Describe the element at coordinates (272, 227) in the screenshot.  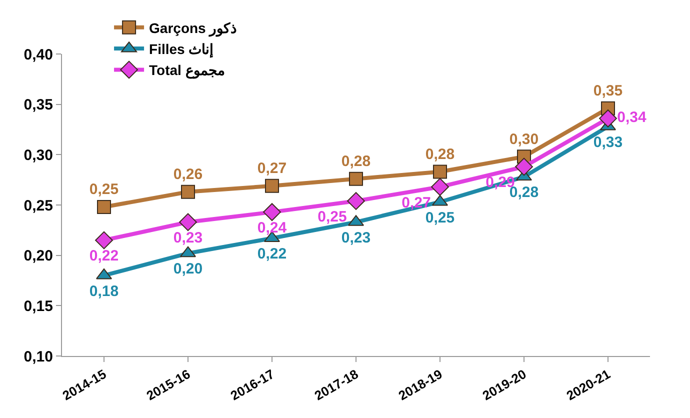
I see `data-label: 0,24` at that location.